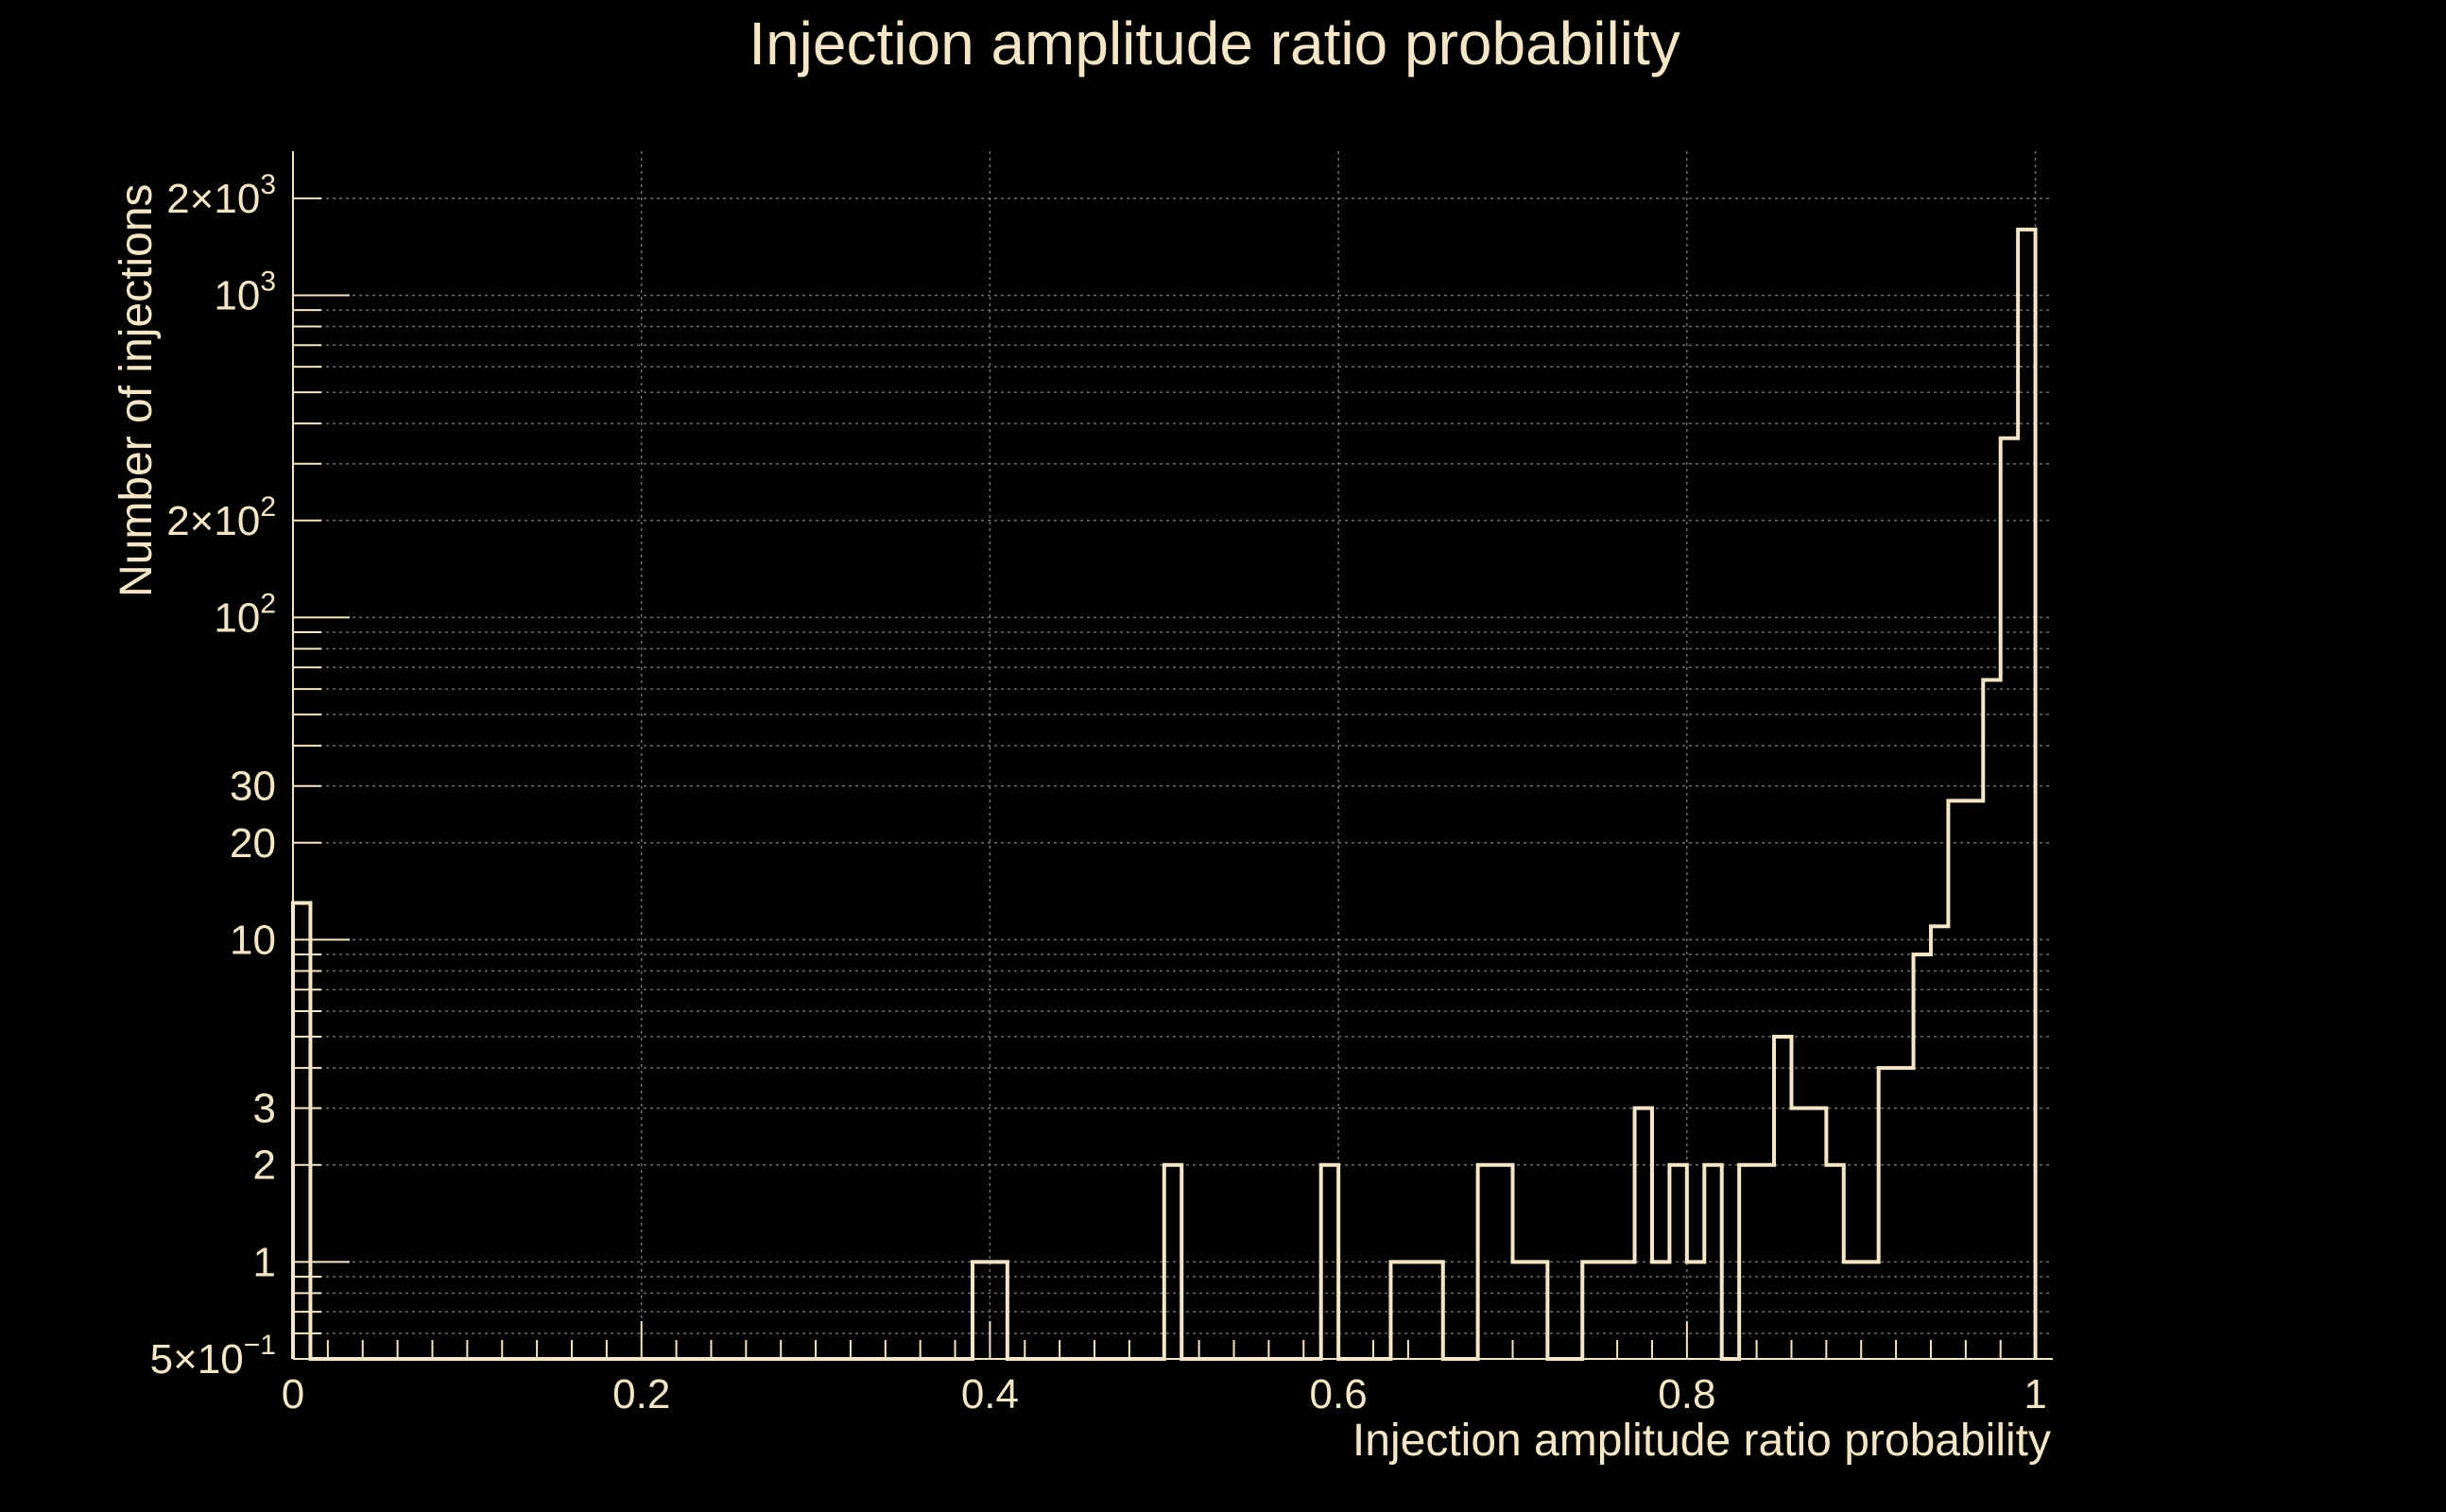 The width and height of the screenshot is (2446, 1512). What do you see at coordinates (221, 195) in the screenshot?
I see `y-tick-label: 2×10³` at bounding box center [221, 195].